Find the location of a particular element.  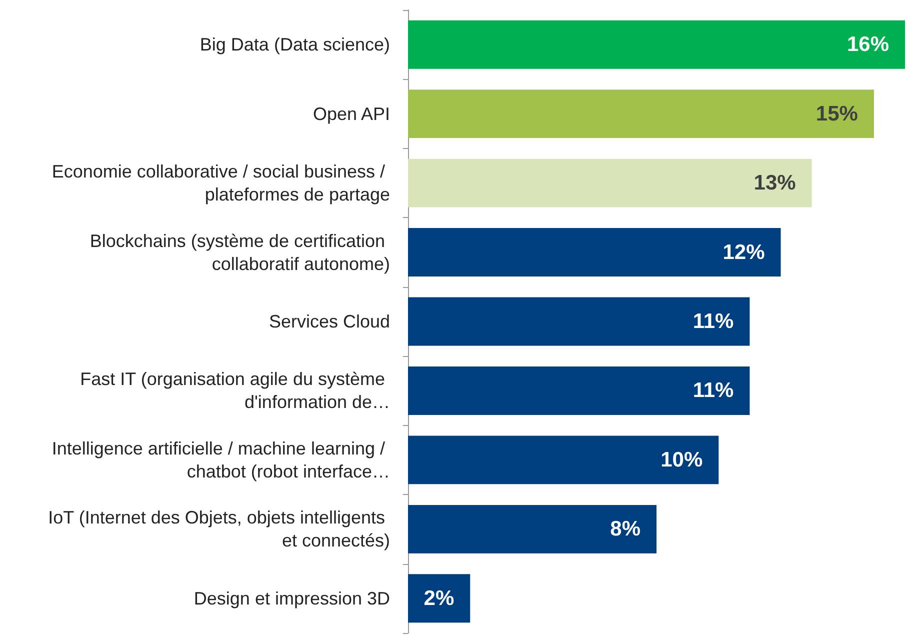

data-label: 13% is located at coordinates (775, 183).